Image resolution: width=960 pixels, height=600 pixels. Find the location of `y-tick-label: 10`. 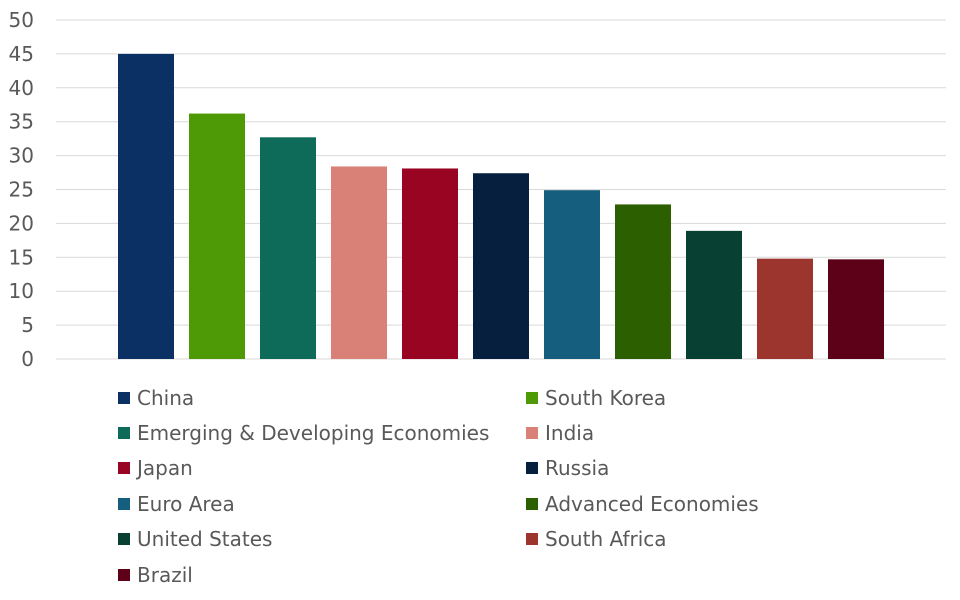

y-tick-label: 10 is located at coordinates (21, 291).